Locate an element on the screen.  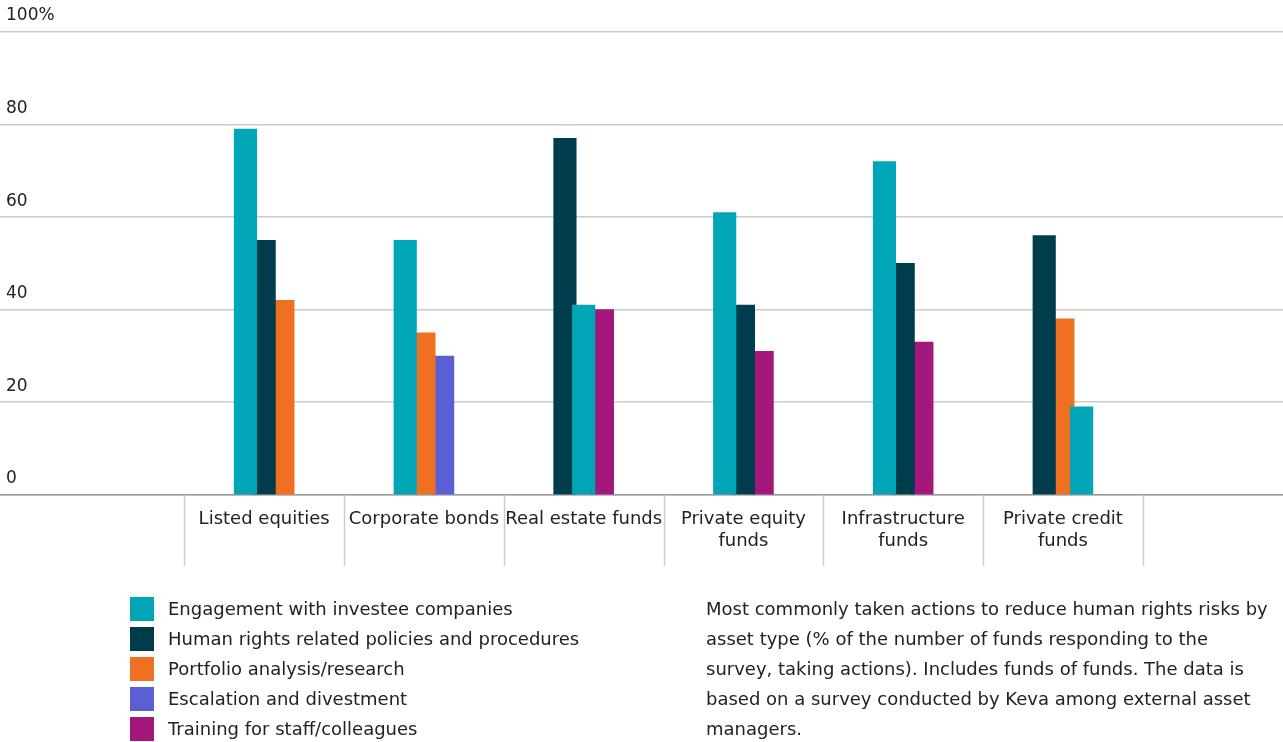
legend-label: Training for staff/colleagues is located at coordinates (293, 729).